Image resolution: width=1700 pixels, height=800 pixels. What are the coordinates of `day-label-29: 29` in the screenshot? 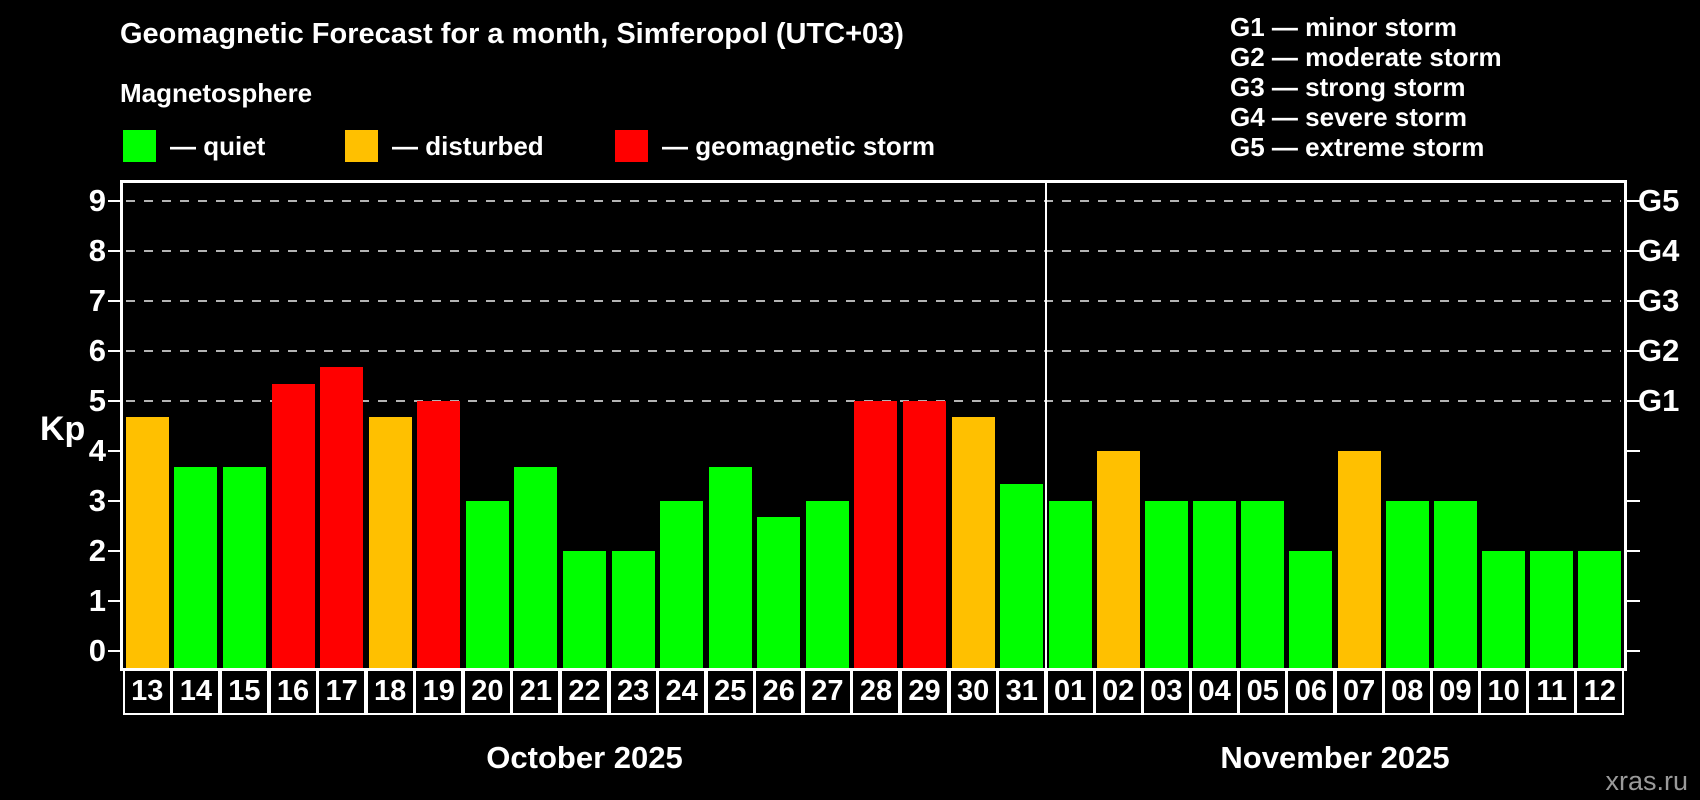 It's located at (925, 691).